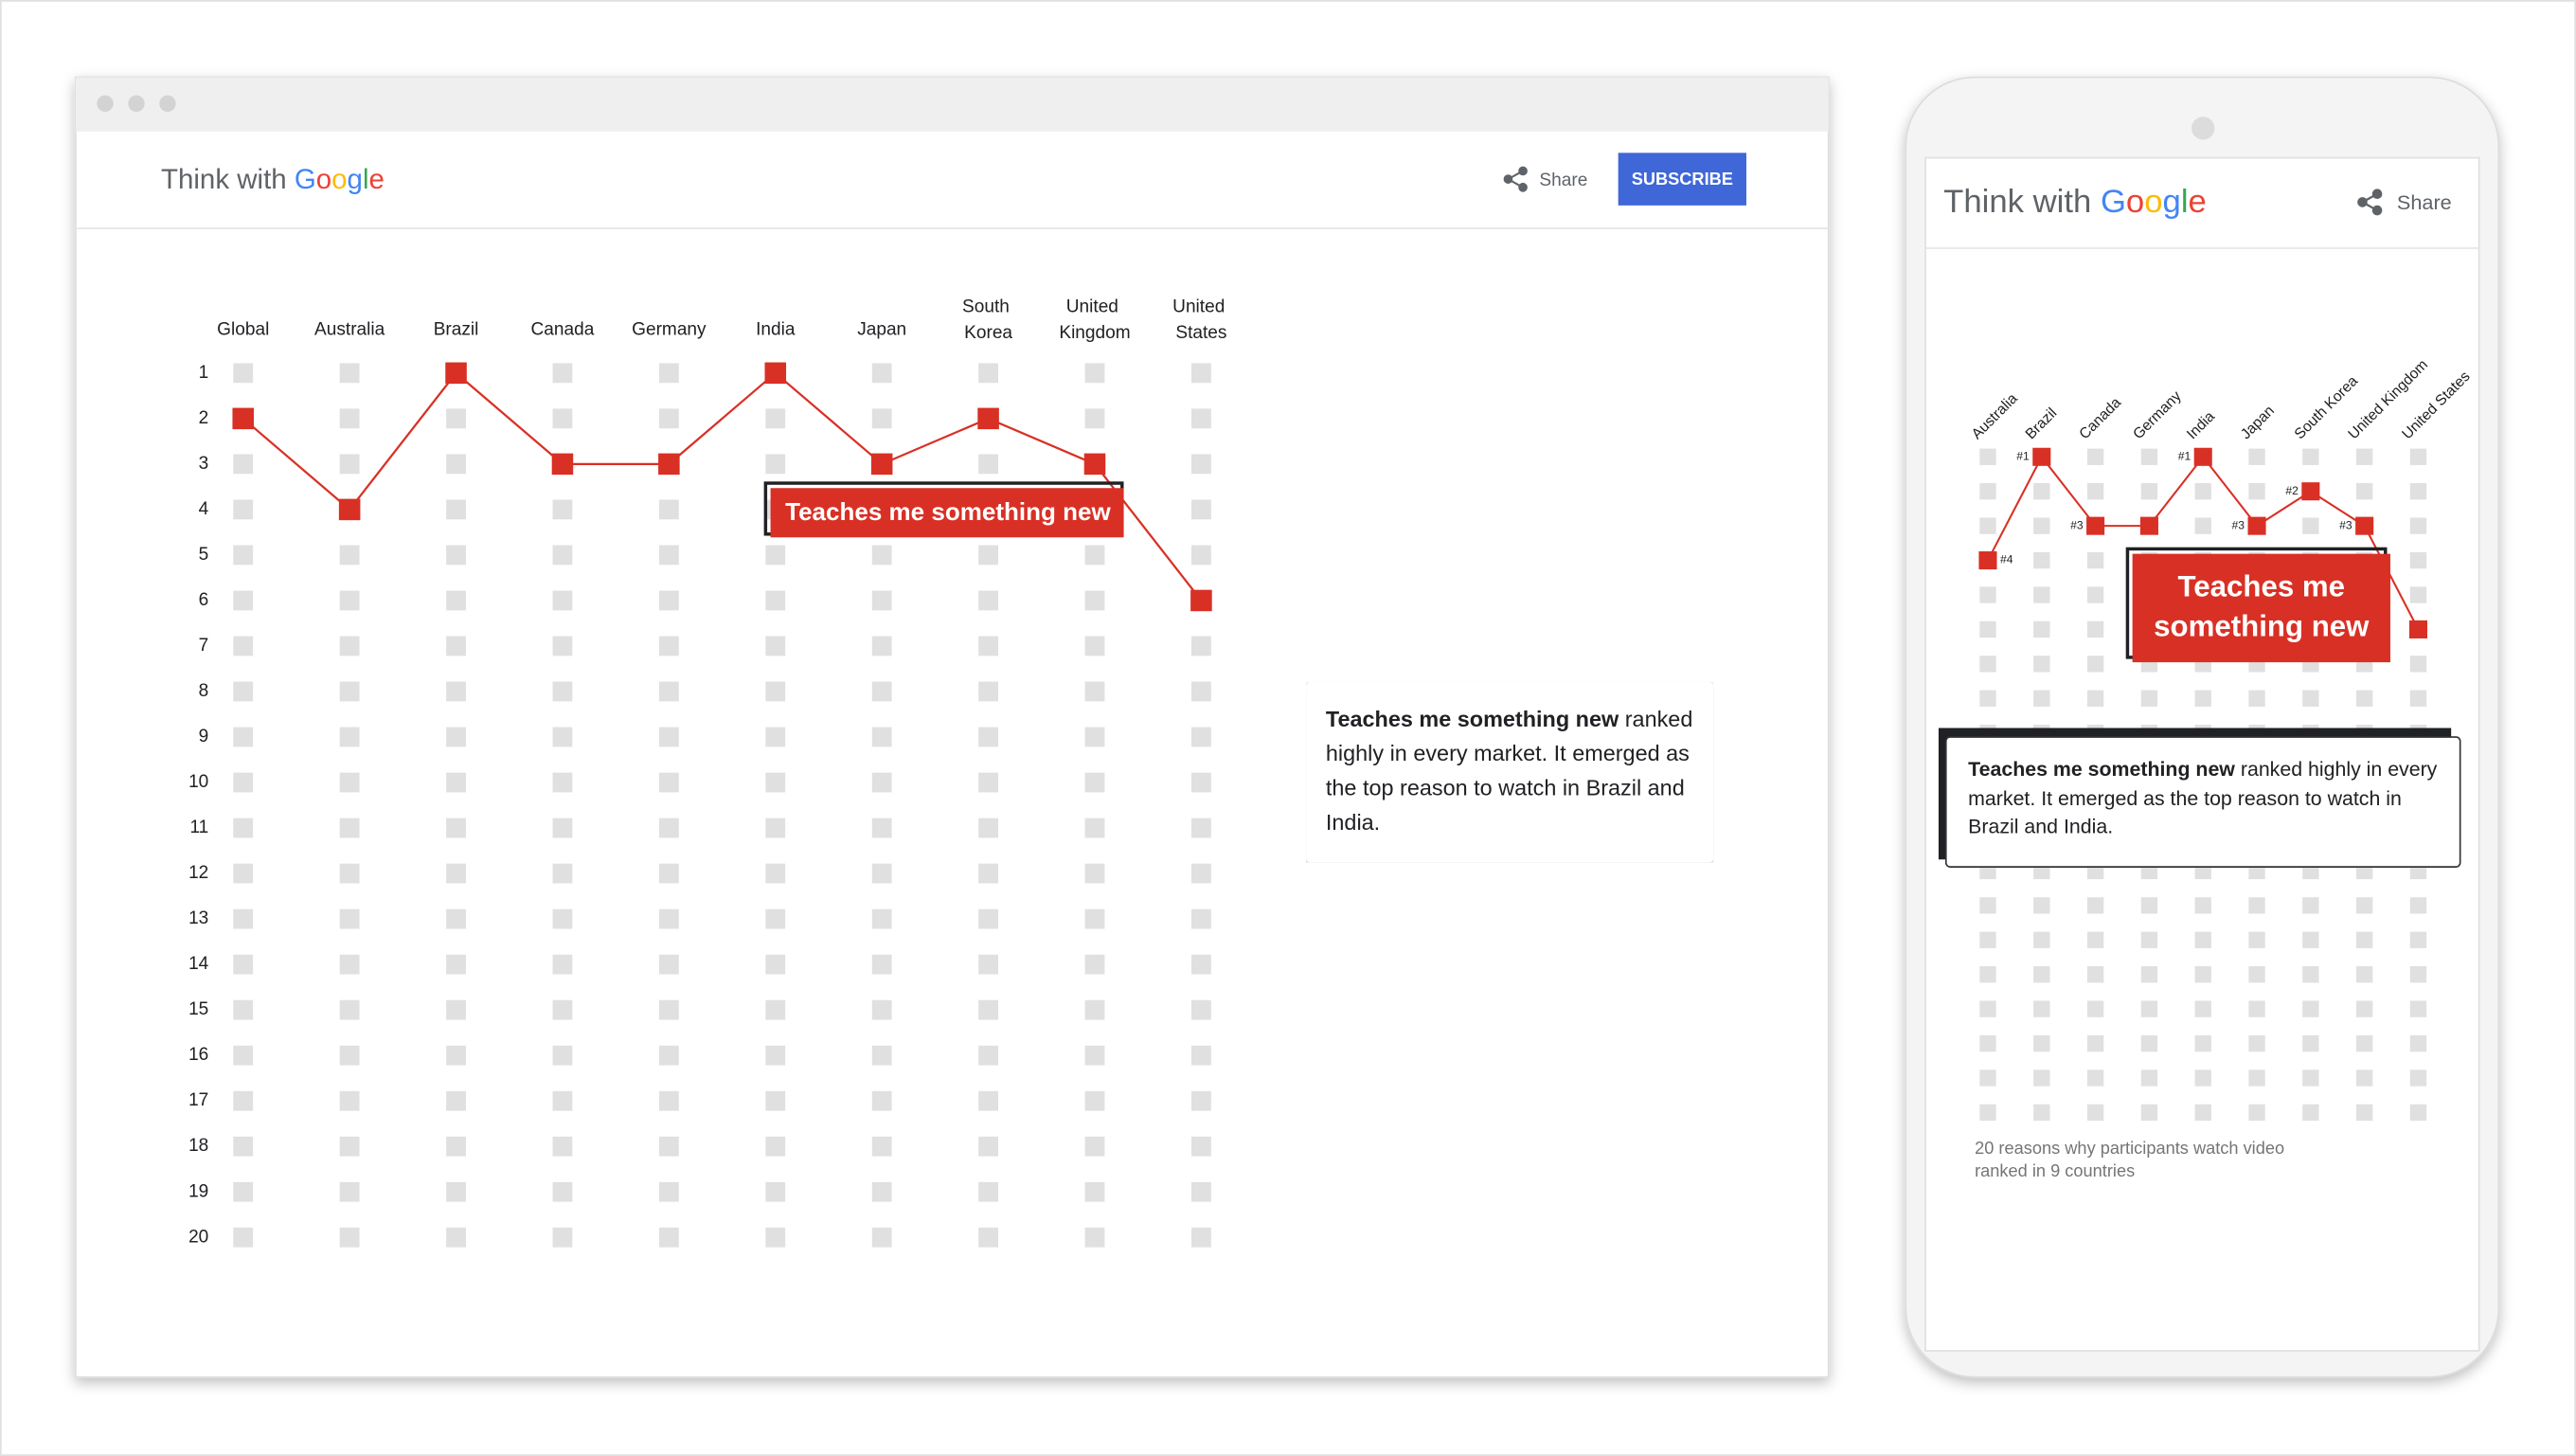 This screenshot has height=1456, width=2576. What do you see at coordinates (198, 782) in the screenshot?
I see `y-tick-label: 10` at bounding box center [198, 782].